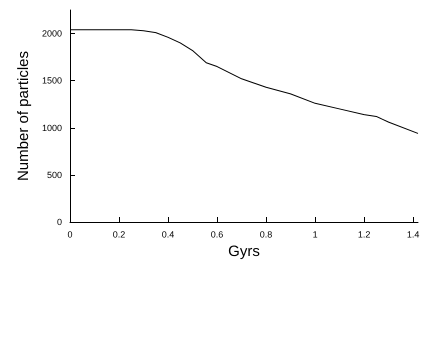 The image size is (436, 344). What do you see at coordinates (266, 235) in the screenshot?
I see `x-tick-label: 0.8` at bounding box center [266, 235].